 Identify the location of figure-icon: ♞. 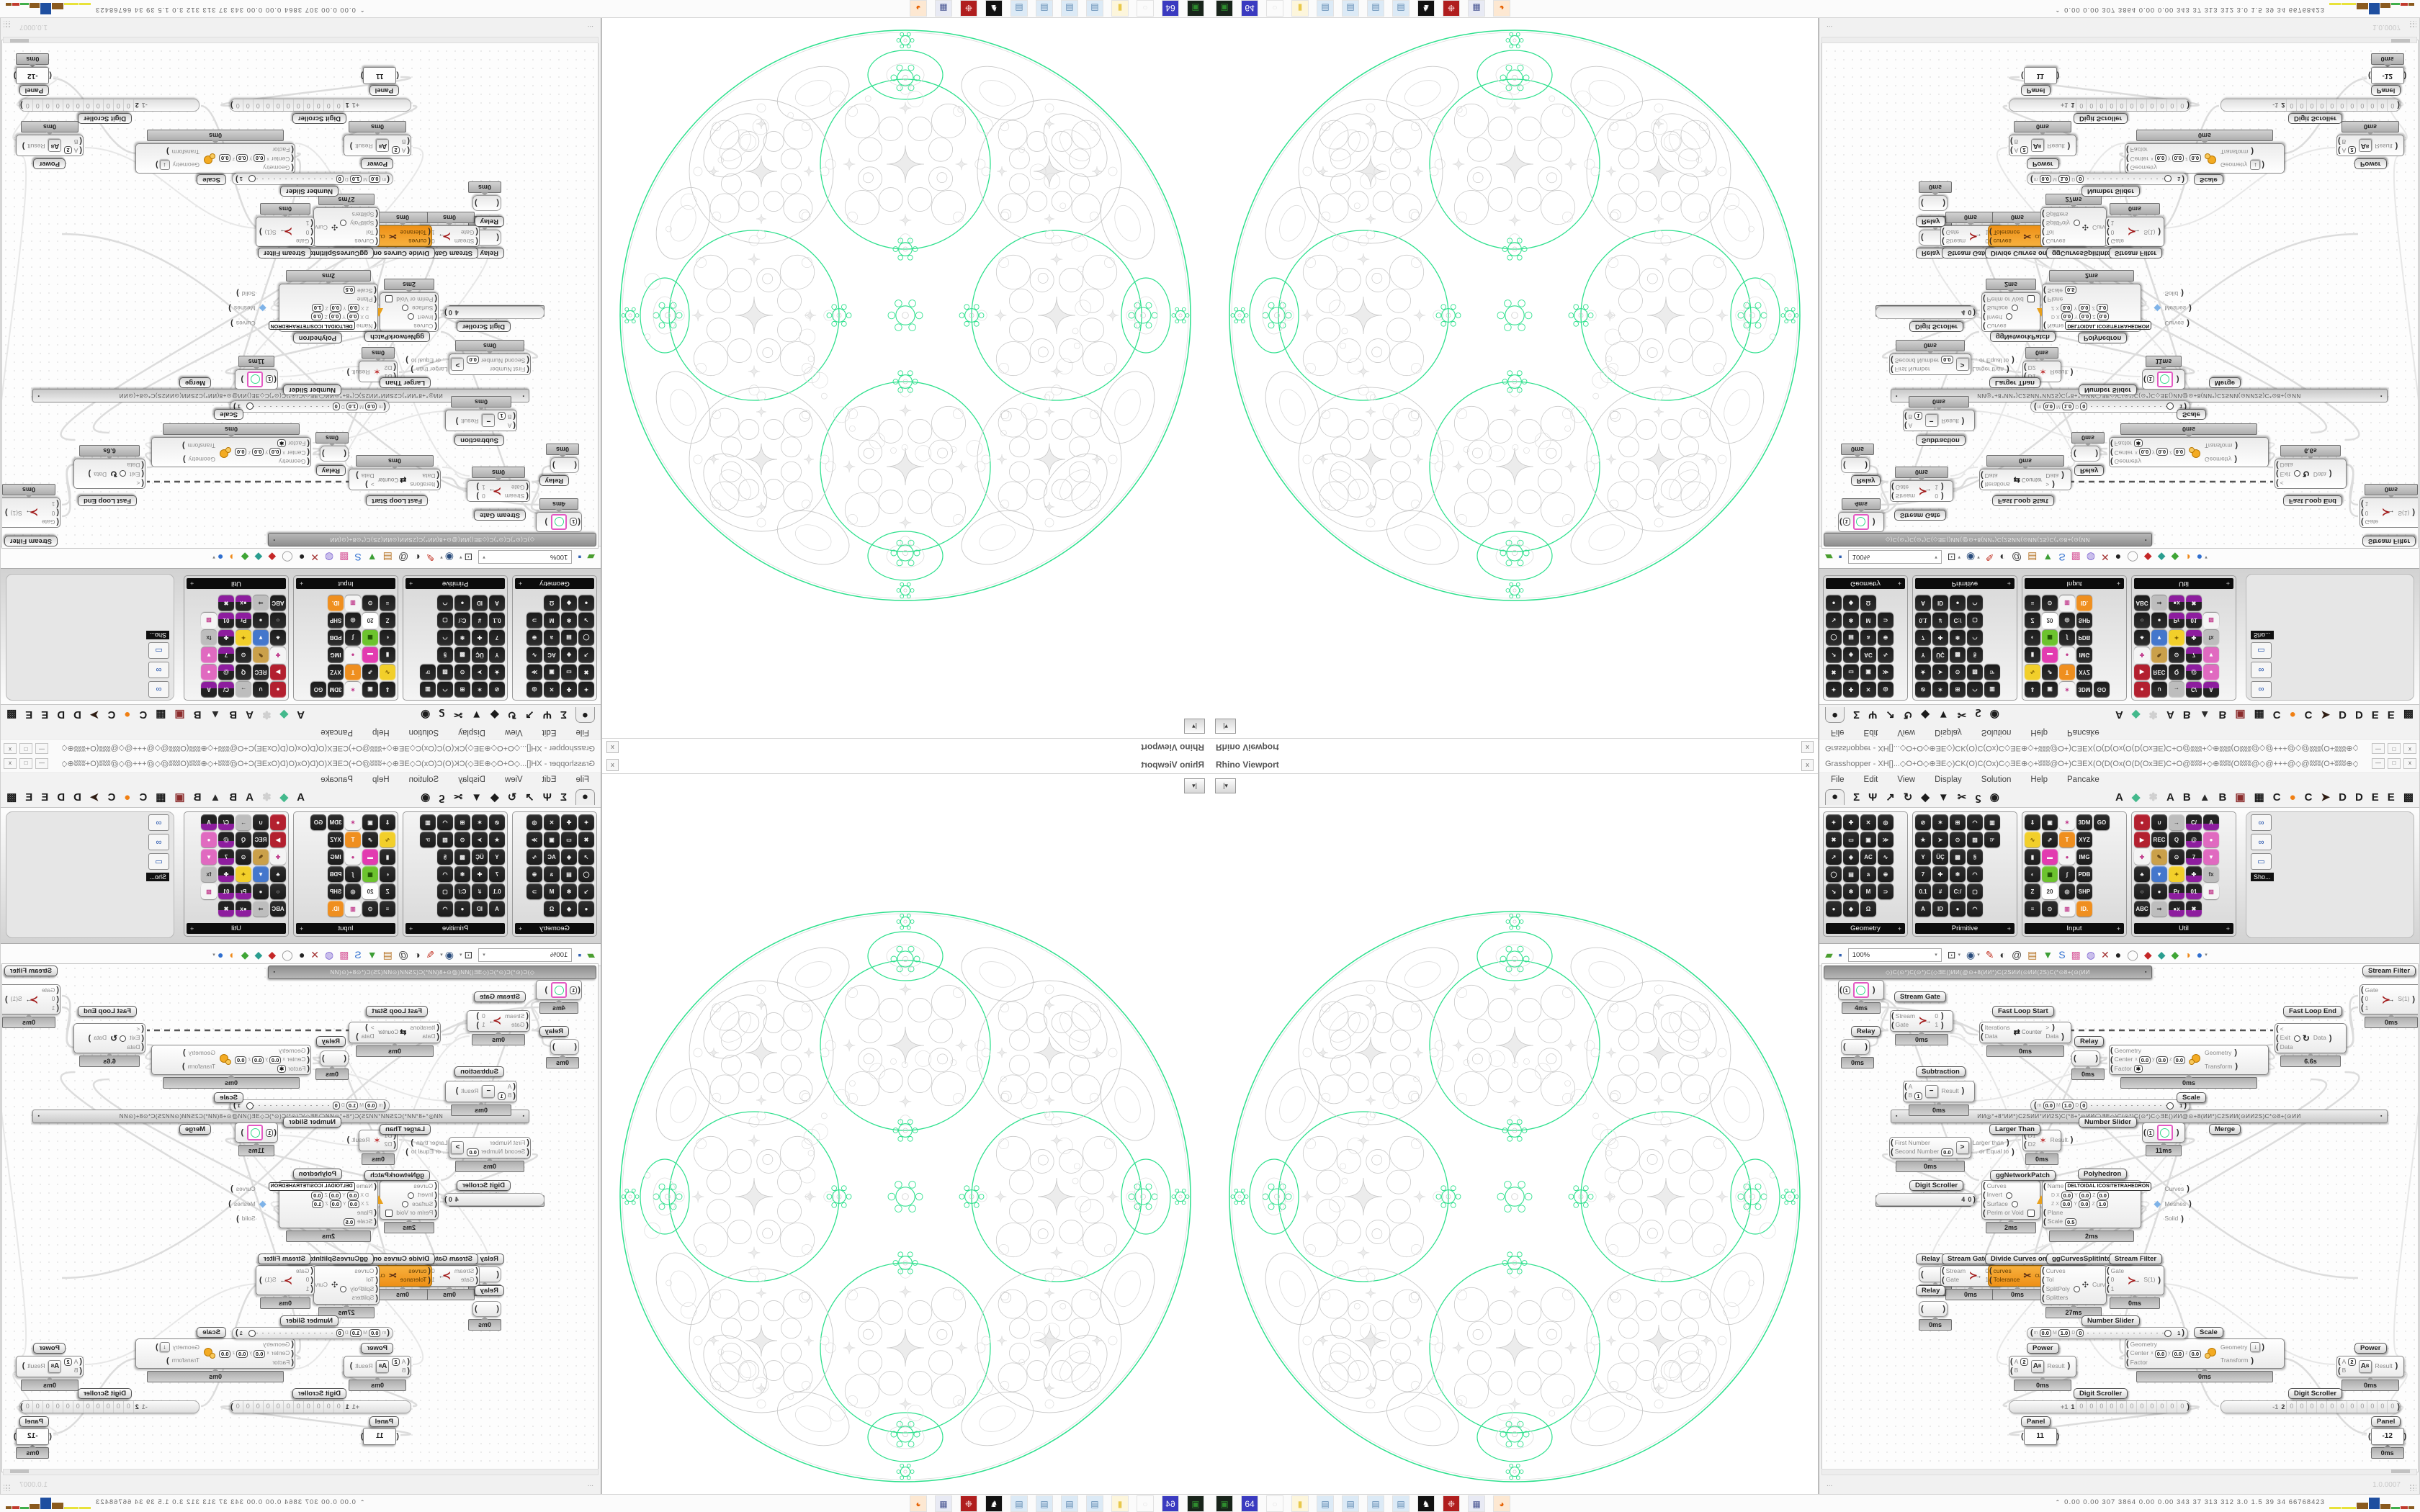
(1426, 1503).